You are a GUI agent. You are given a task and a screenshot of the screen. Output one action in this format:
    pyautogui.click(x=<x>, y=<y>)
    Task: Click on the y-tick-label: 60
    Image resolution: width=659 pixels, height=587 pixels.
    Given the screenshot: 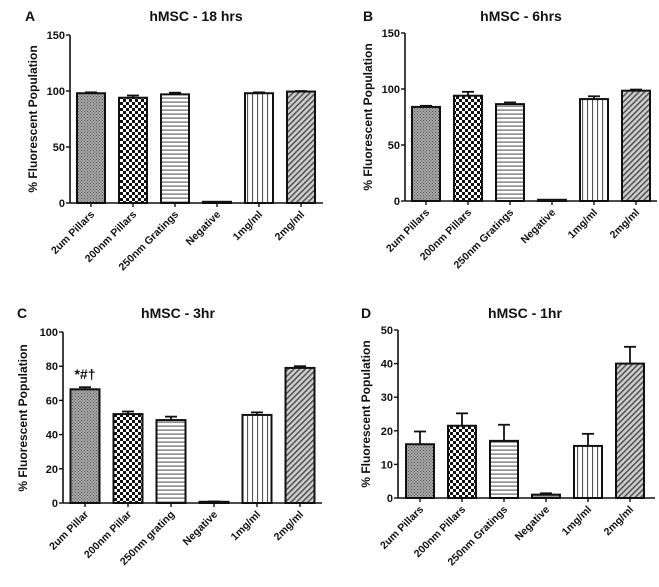 What is the action you would take?
    pyautogui.click(x=52, y=401)
    